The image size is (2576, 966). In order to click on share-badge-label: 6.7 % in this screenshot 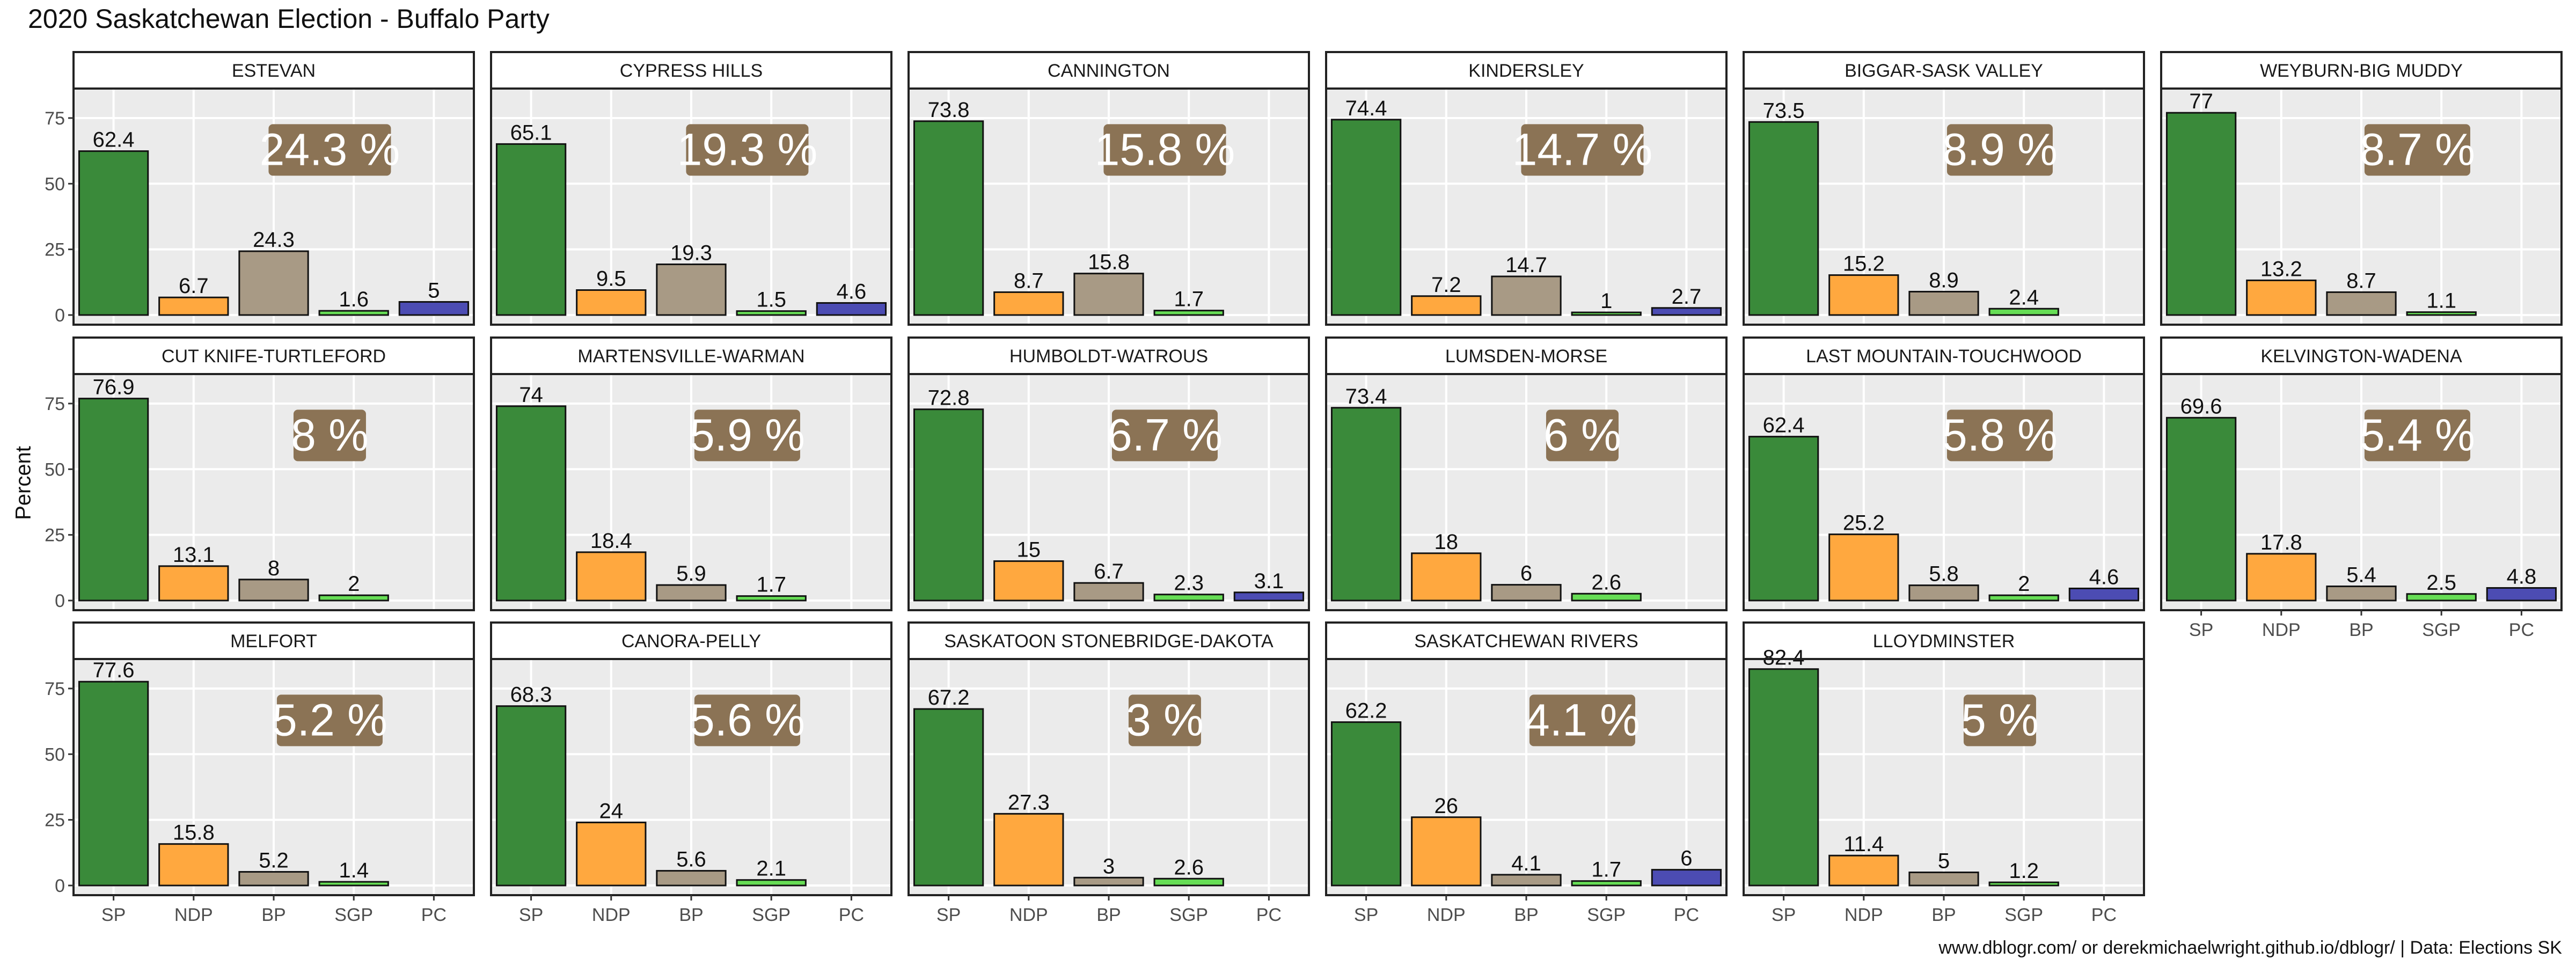, I will do `click(1165, 434)`.